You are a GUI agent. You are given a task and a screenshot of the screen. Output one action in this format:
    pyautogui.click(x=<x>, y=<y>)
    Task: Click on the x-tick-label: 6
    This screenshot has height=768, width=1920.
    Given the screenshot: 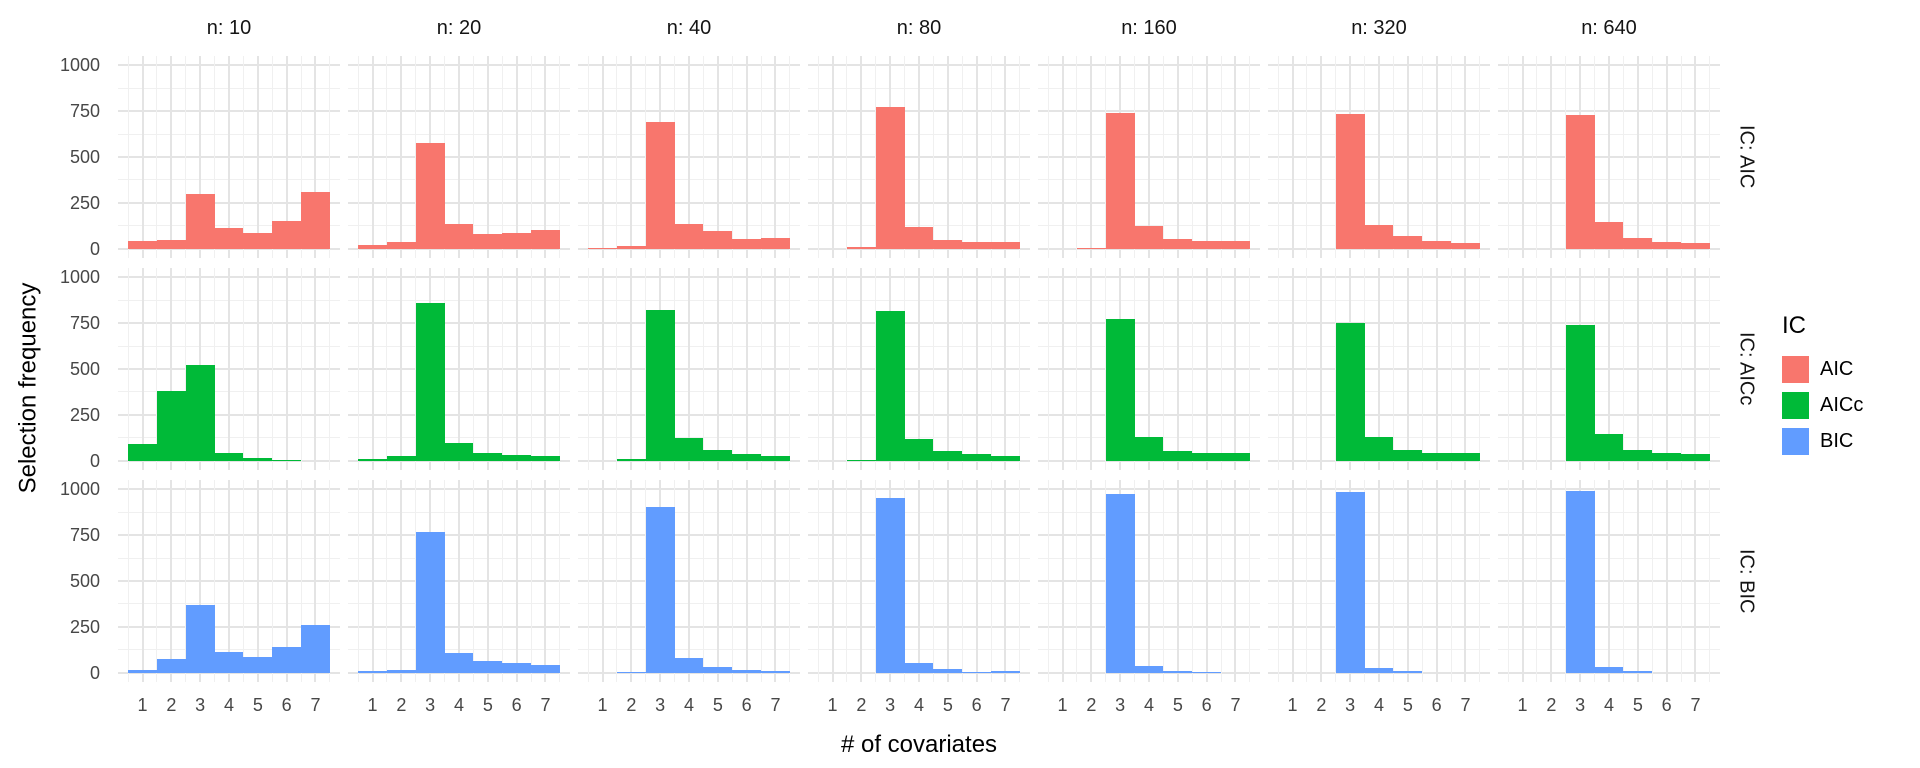 What is the action you would take?
    pyautogui.click(x=746, y=705)
    